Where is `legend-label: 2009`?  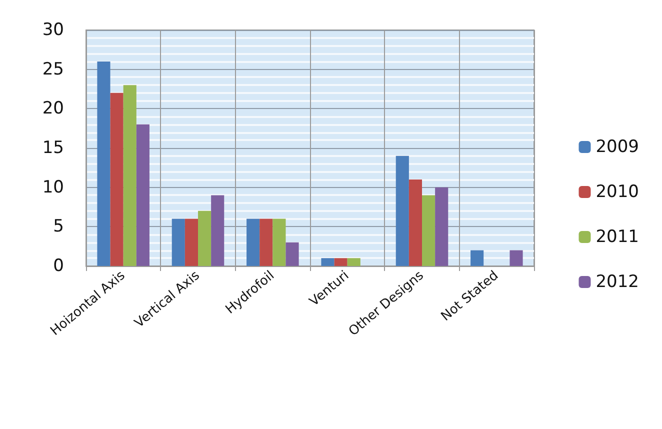
legend-label: 2009 is located at coordinates (617, 147).